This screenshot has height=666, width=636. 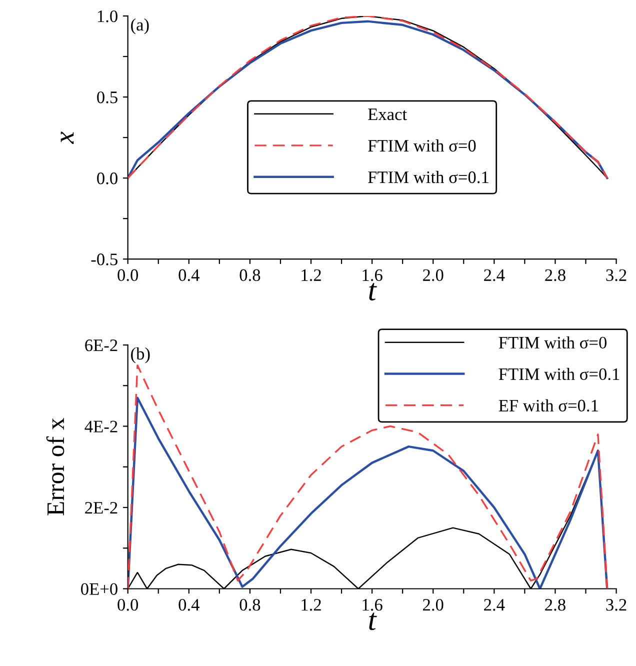 I want to click on annotation: (a), so click(x=140, y=26).